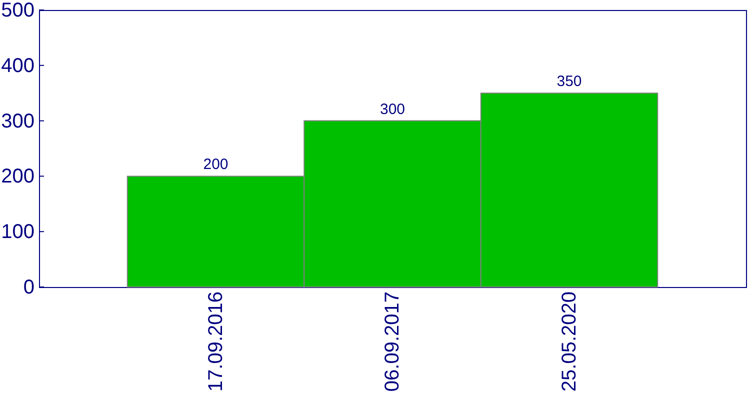 The image size is (750, 400). I want to click on y-tick-label: 500, so click(17, 11).